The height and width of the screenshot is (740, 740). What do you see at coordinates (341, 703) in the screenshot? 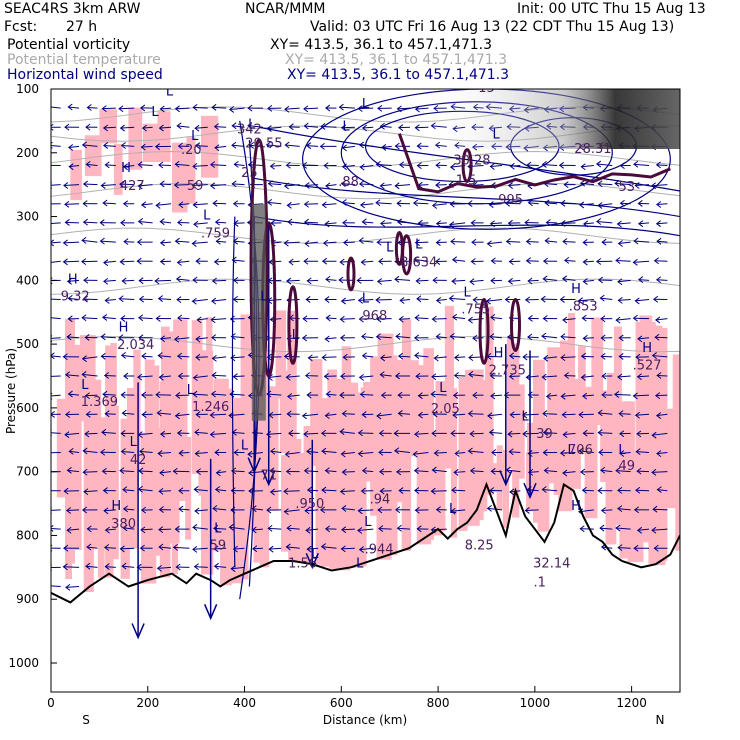
I see `x-tick-label: 600` at bounding box center [341, 703].